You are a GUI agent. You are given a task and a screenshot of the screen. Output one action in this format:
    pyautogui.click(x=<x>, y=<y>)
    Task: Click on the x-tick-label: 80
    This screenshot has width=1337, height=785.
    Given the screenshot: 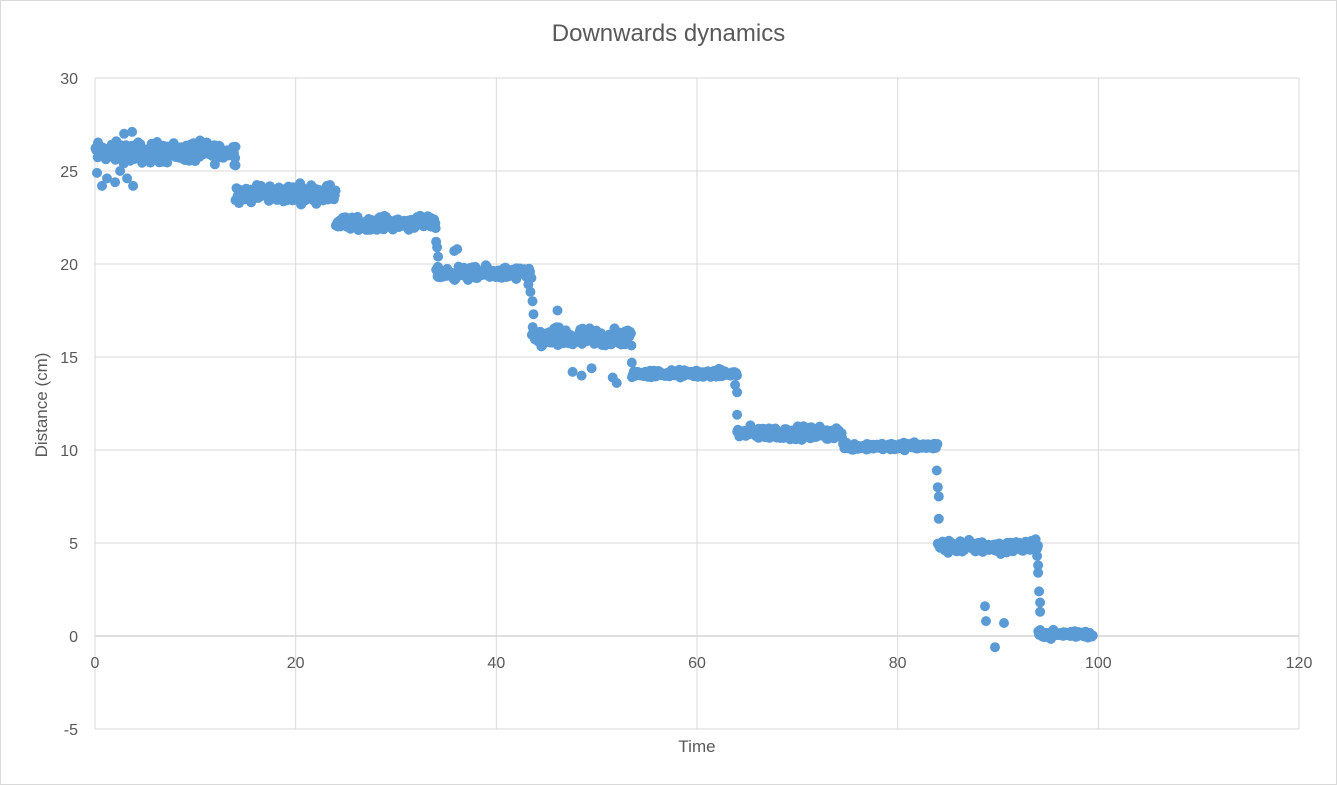 What is the action you would take?
    pyautogui.click(x=898, y=663)
    